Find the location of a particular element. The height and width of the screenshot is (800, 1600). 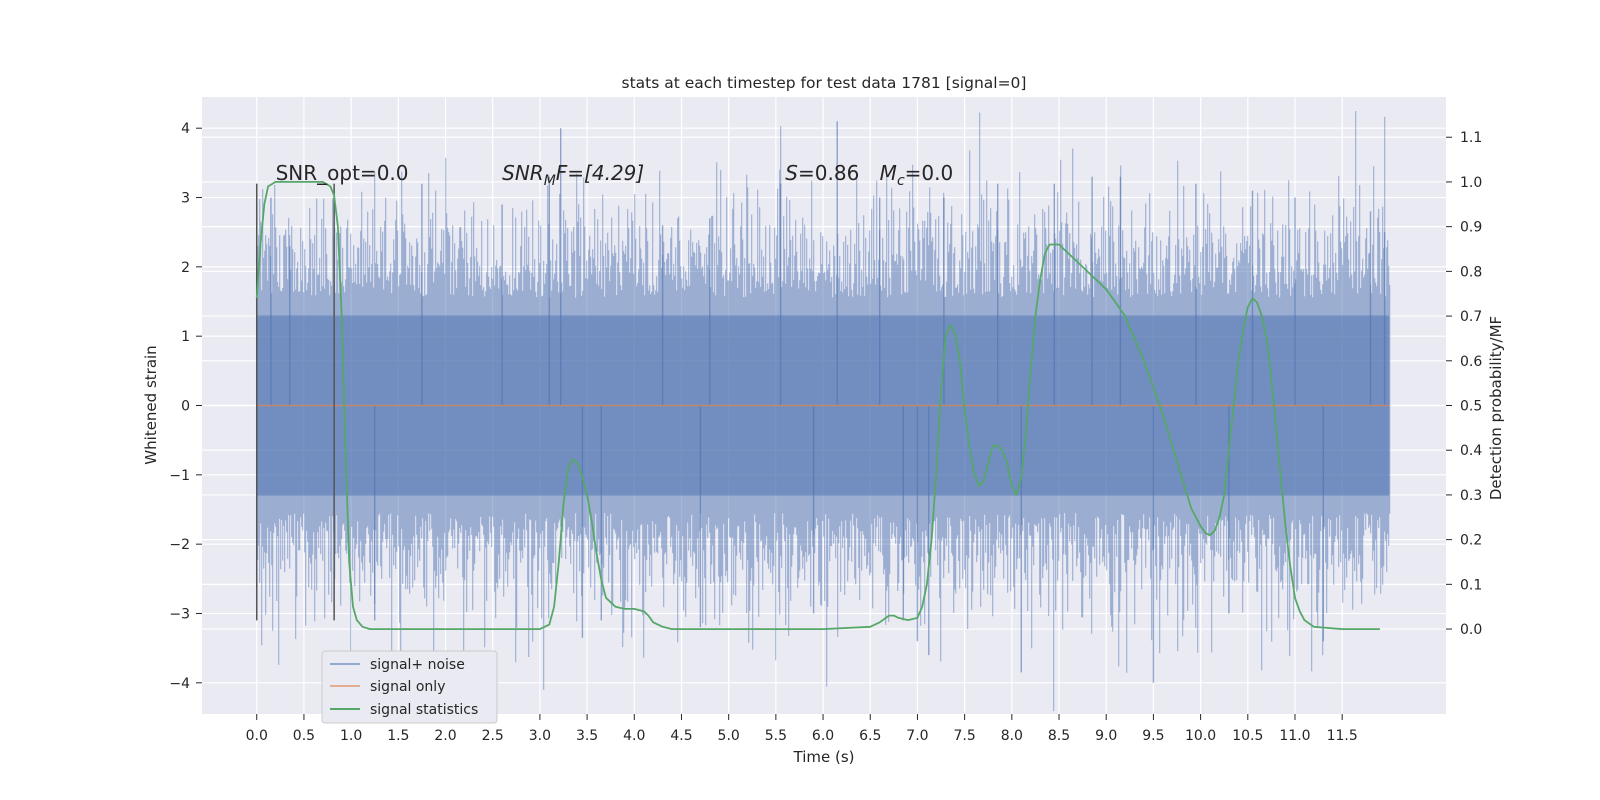

x-tick-label: 8.0 is located at coordinates (1012, 736).